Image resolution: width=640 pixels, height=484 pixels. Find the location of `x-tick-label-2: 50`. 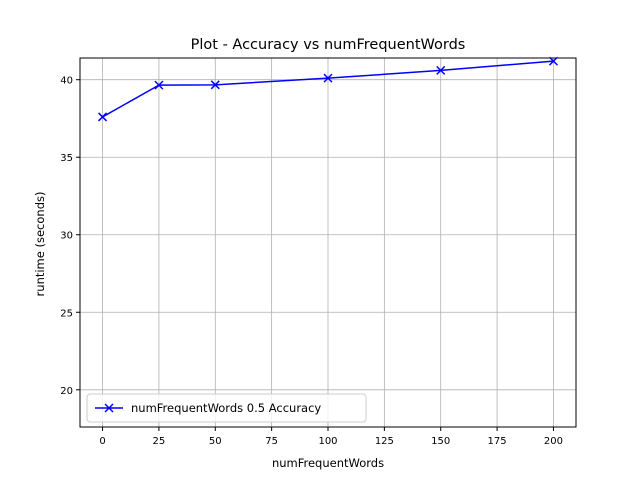

x-tick-label-2: 50 is located at coordinates (215, 441).